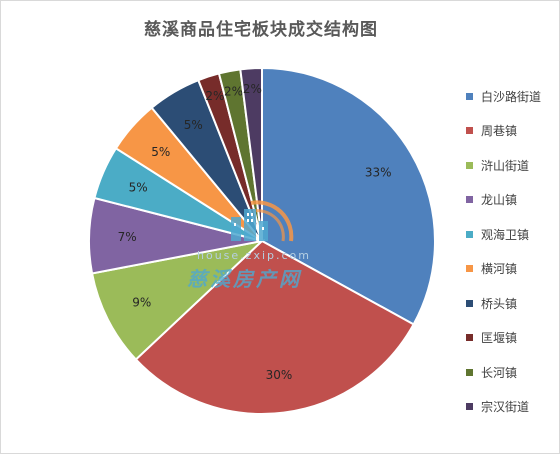  I want to click on legend-item: 周巷镇, so click(503, 131).